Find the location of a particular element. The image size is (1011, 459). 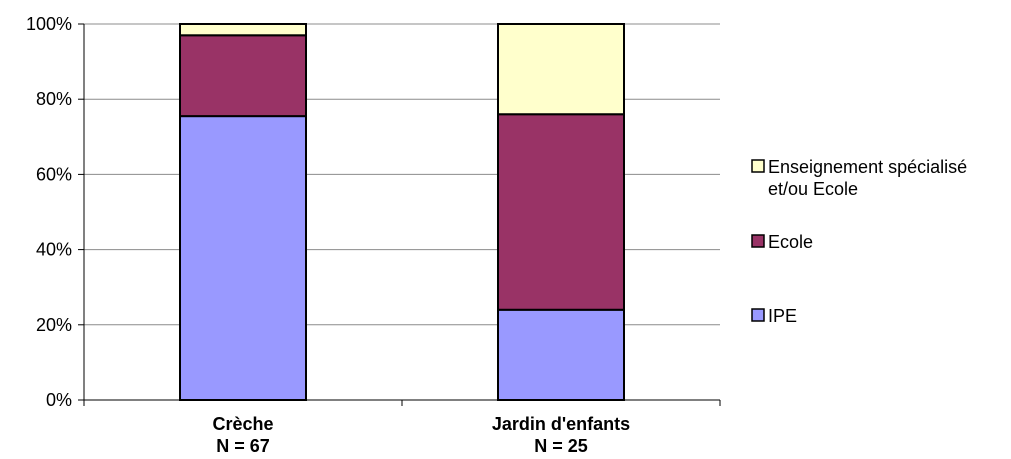

legend-label: et/ou Ecole is located at coordinates (813, 189).